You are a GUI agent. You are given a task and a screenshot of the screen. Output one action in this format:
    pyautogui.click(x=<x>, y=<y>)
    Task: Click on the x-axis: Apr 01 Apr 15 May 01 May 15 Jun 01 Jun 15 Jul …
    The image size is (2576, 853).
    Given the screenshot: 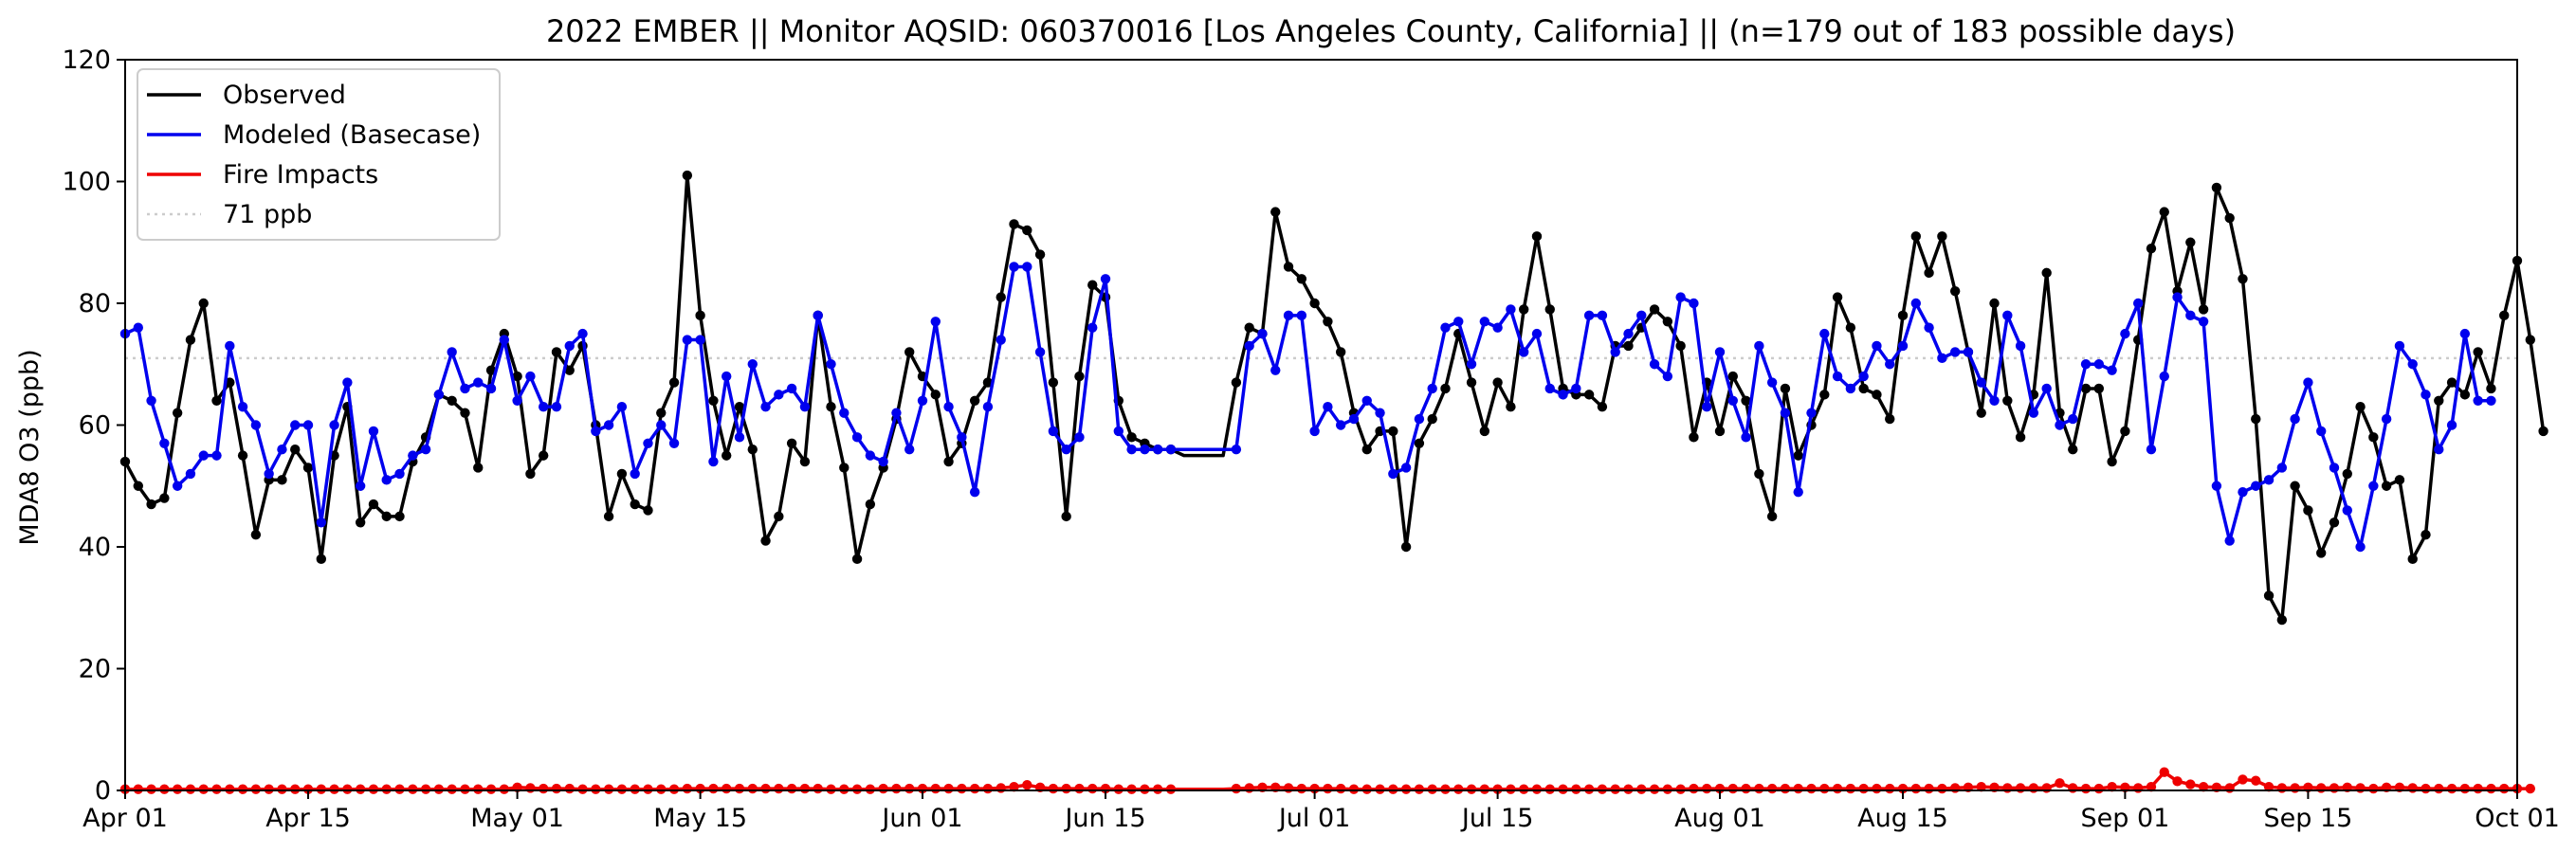 What is the action you would take?
    pyautogui.click(x=1321, y=811)
    